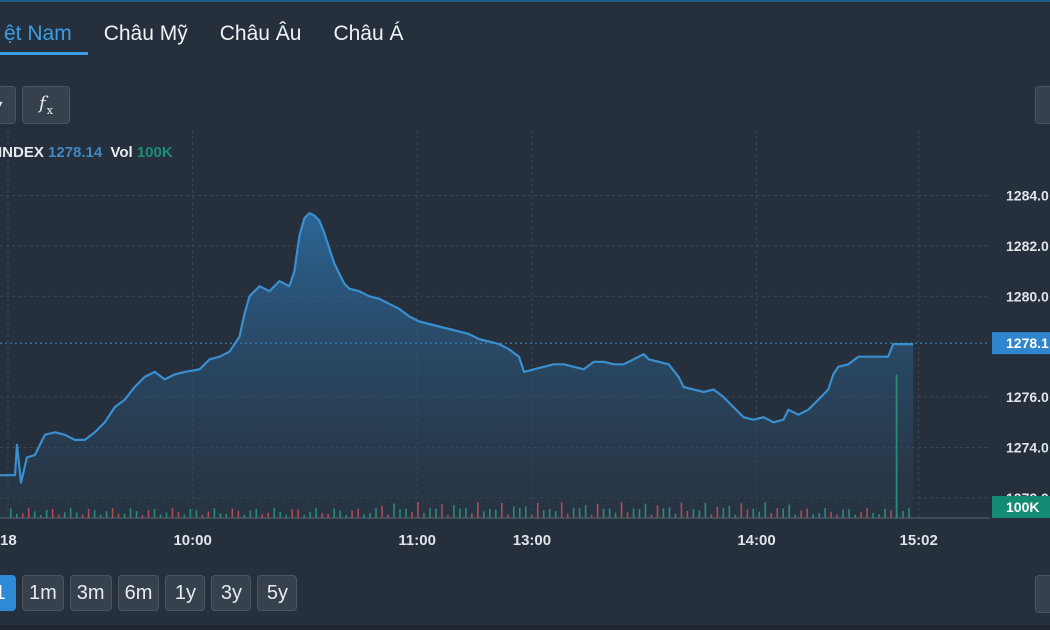 This screenshot has height=630, width=1050. Describe the element at coordinates (918, 540) in the screenshot. I see `x-tick-label: 15:02` at that location.